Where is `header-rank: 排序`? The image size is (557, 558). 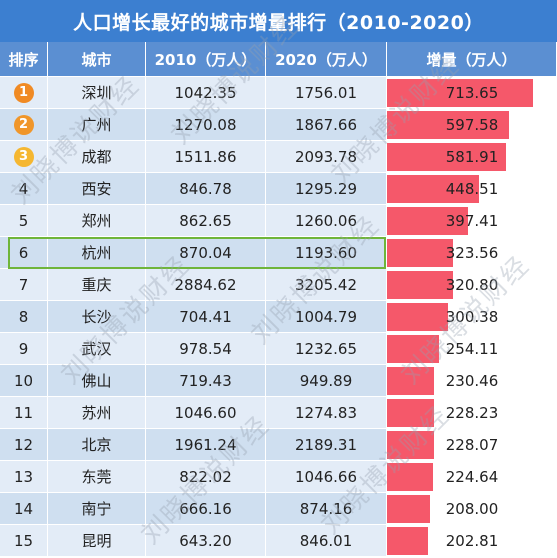
header-rank: 排序 is located at coordinates (24, 59).